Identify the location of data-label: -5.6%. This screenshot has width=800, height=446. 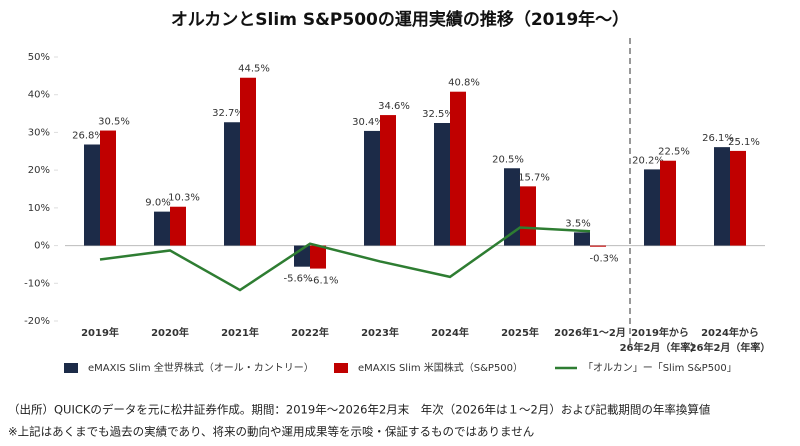
(297, 279).